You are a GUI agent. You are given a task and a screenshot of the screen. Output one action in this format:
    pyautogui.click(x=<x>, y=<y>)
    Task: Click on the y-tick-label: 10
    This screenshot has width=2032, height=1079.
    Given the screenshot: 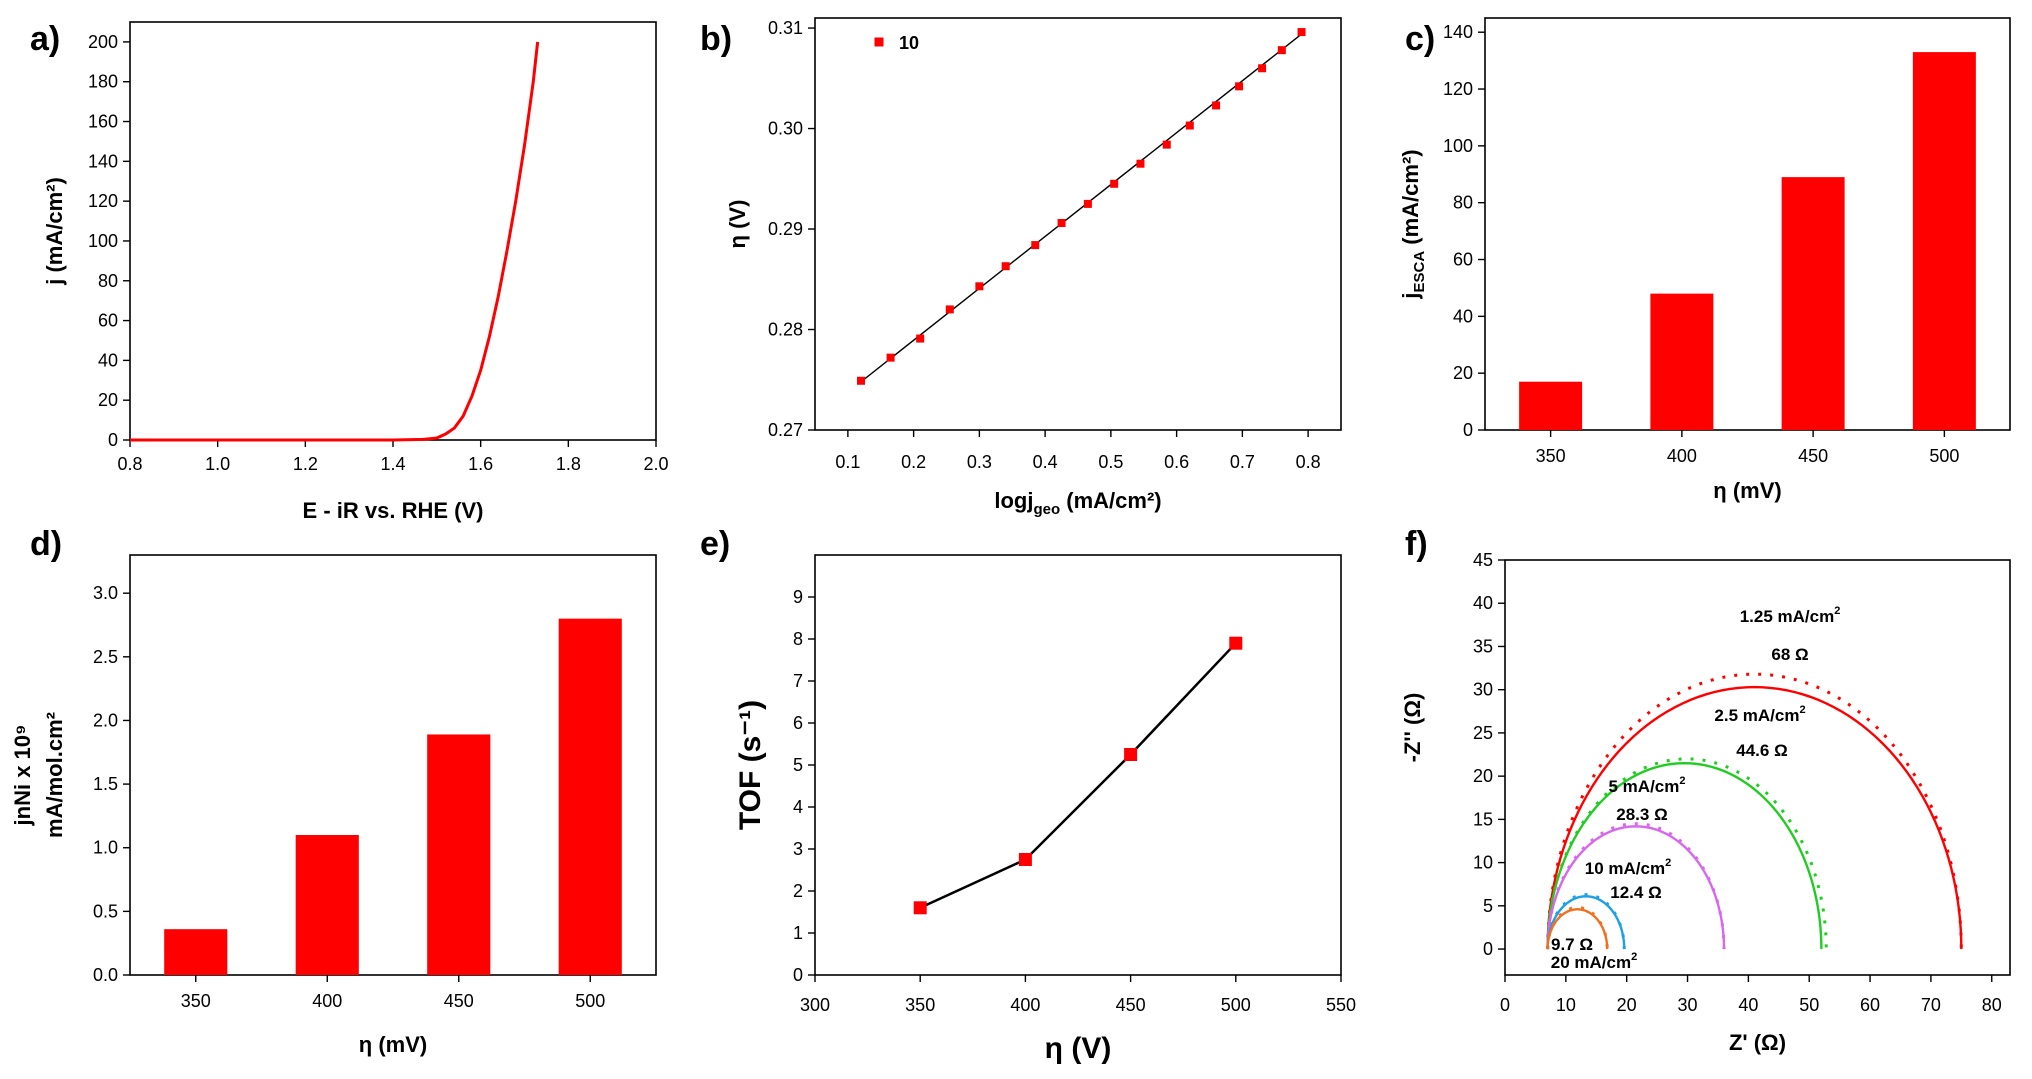 What is the action you would take?
    pyautogui.click(x=1483, y=863)
    